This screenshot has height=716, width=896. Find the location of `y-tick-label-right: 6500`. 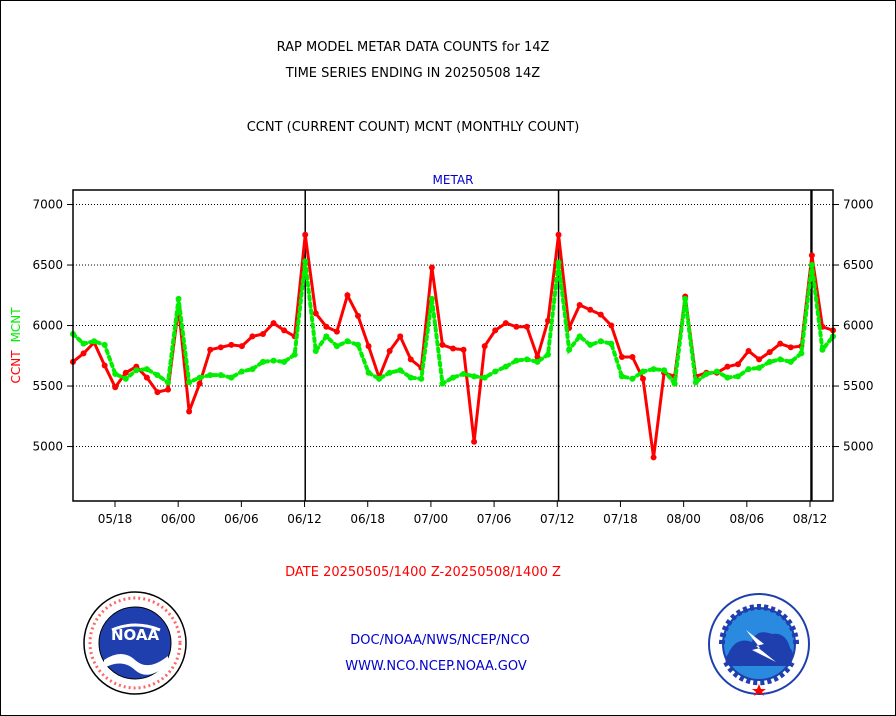

y-tick-label-right: 6500 is located at coordinates (858, 265).